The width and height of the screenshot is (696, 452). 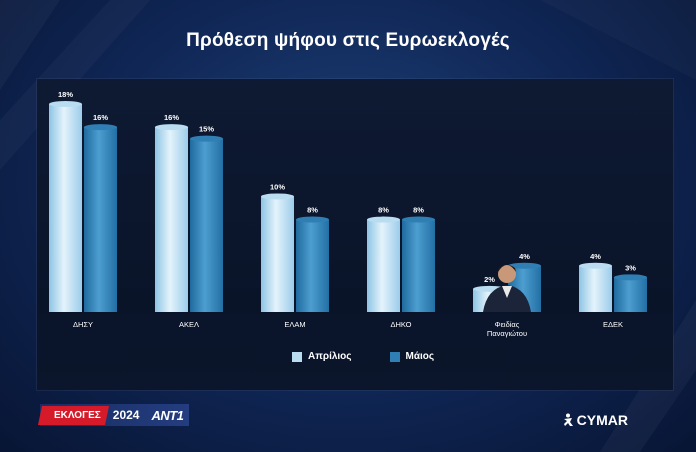 What do you see at coordinates (348, 40) in the screenshot?
I see `page-title: Πρόθεση ψήφου στις Ευρωεκλογές` at bounding box center [348, 40].